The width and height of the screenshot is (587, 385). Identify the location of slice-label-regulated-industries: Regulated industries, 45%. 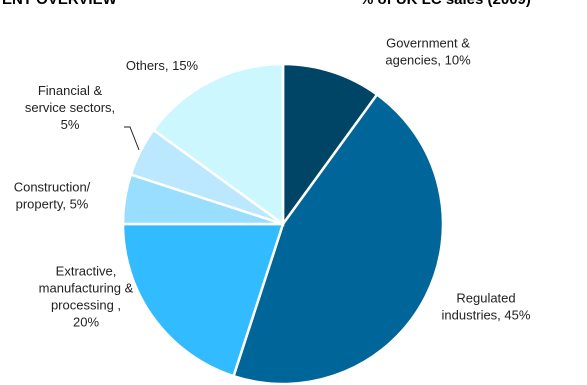
(486, 307).